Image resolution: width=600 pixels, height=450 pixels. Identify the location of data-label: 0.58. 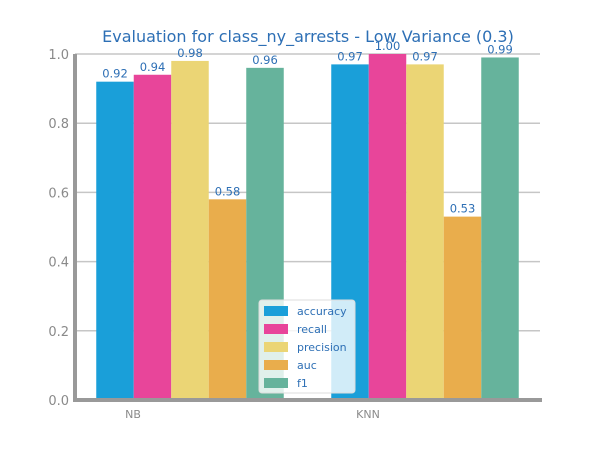
(228, 191).